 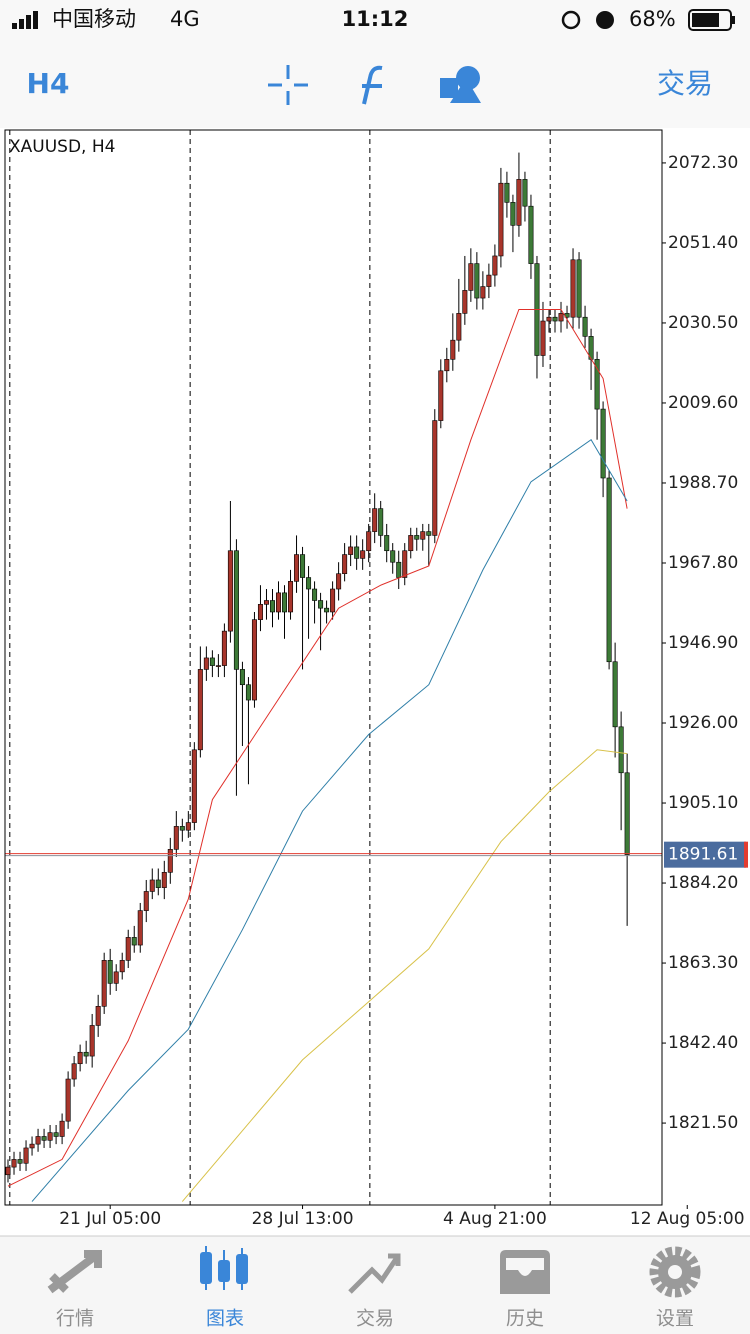 What do you see at coordinates (303, 1219) in the screenshot?
I see `x-tick-label: 28 Jul 13:00` at bounding box center [303, 1219].